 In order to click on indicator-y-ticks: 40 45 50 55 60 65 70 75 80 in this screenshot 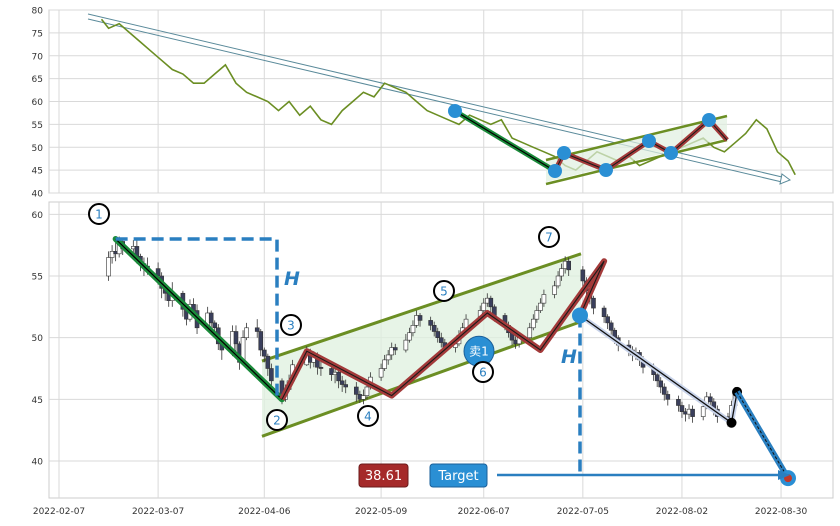, I will do `click(38, 103)`.